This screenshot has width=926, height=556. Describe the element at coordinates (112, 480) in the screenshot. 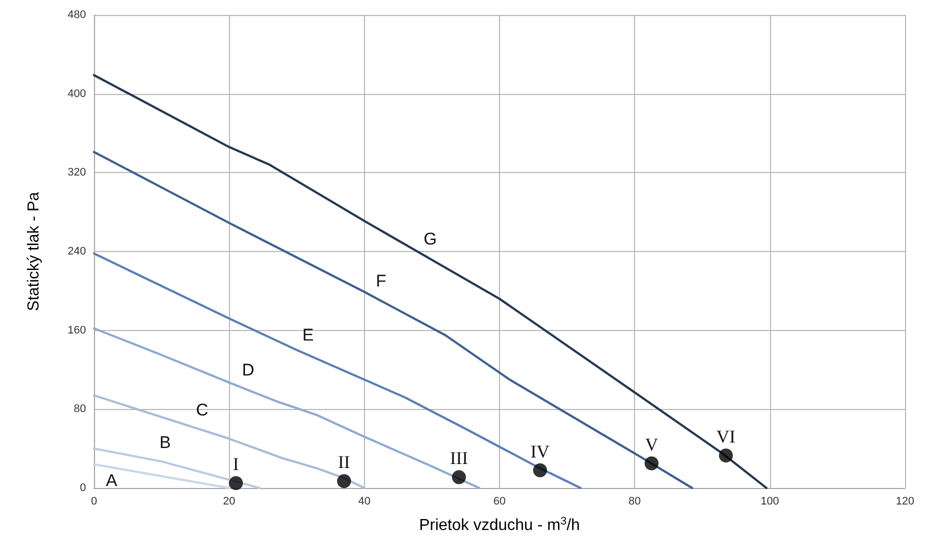

I see `series-label: A` at that location.